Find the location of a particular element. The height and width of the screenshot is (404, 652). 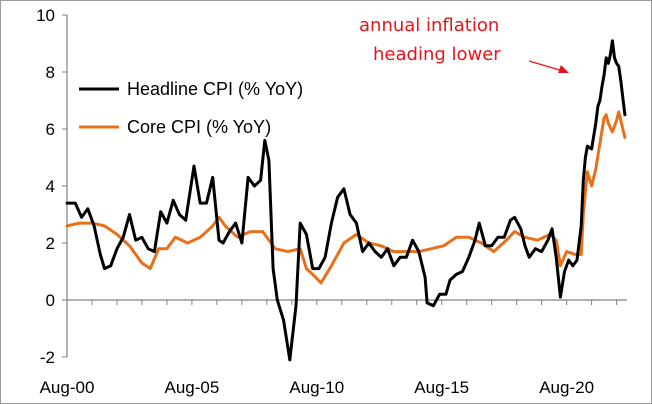

legend-label-core: Core CPI (% YoY) is located at coordinates (199, 127).